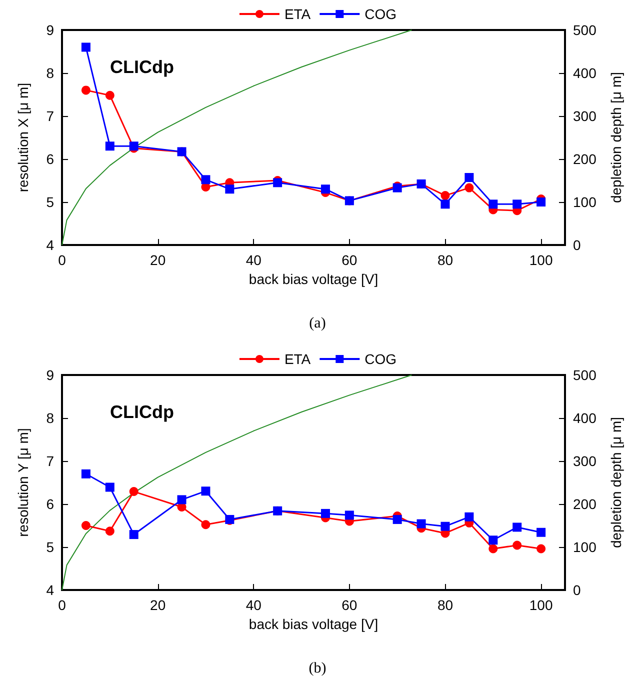  Describe the element at coordinates (317, 324) in the screenshot. I see `text: (a)` at that location.